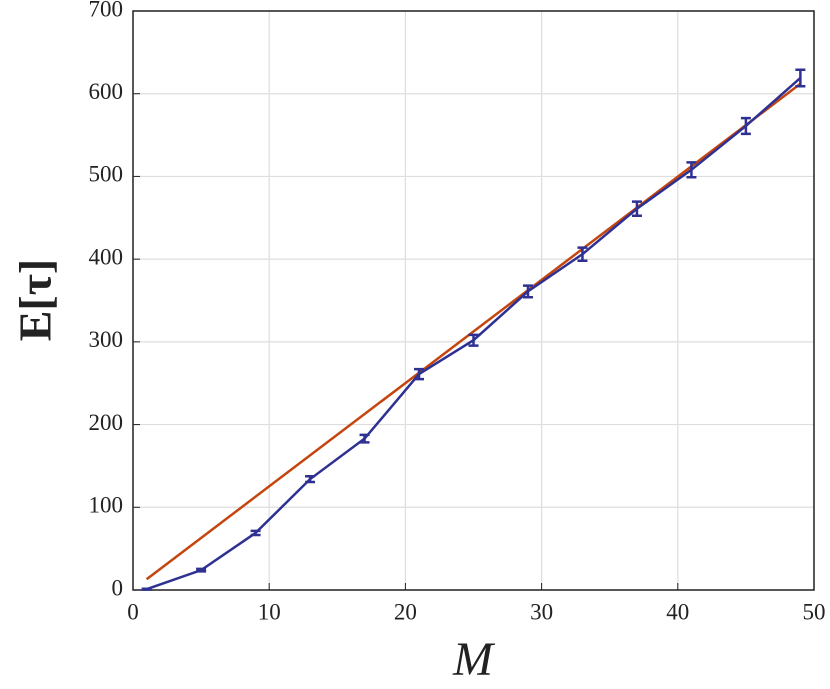  Describe the element at coordinates (269, 611) in the screenshot. I see `x-tick-label: 10` at that location.